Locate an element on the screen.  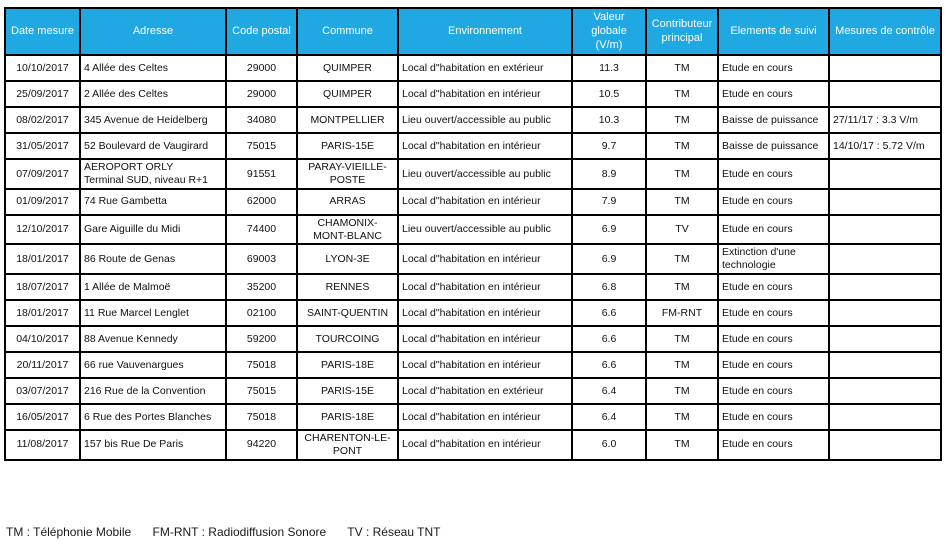
cell-adresse: 88 Avenue Kennedy is located at coordinates (153, 339).